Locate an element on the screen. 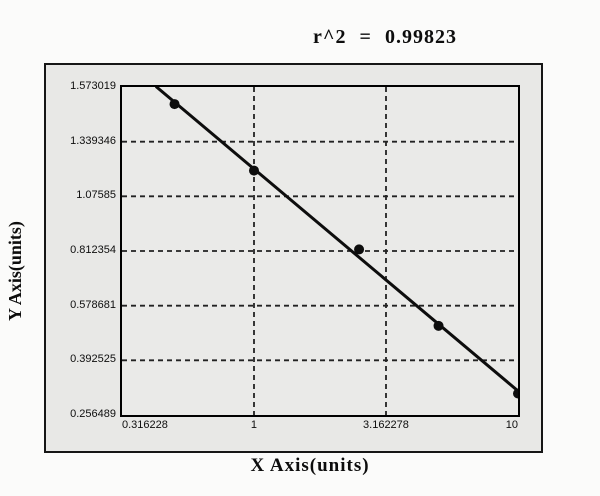 This screenshot has height=496, width=600. y-tick-label: 1.07585 is located at coordinates (96, 195).